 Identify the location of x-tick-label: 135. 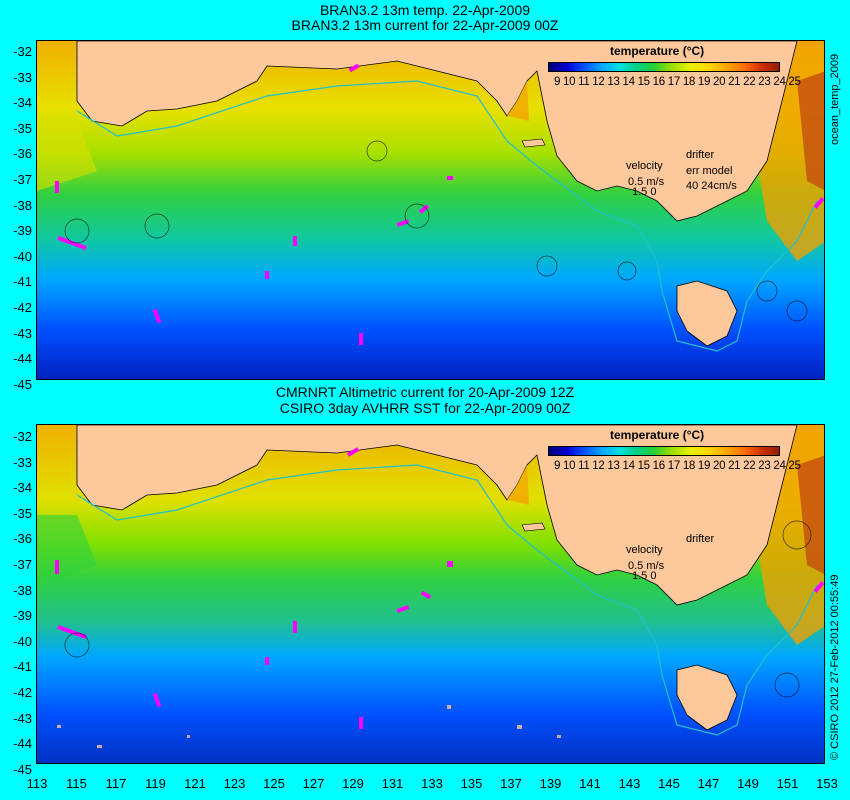
(471, 783).